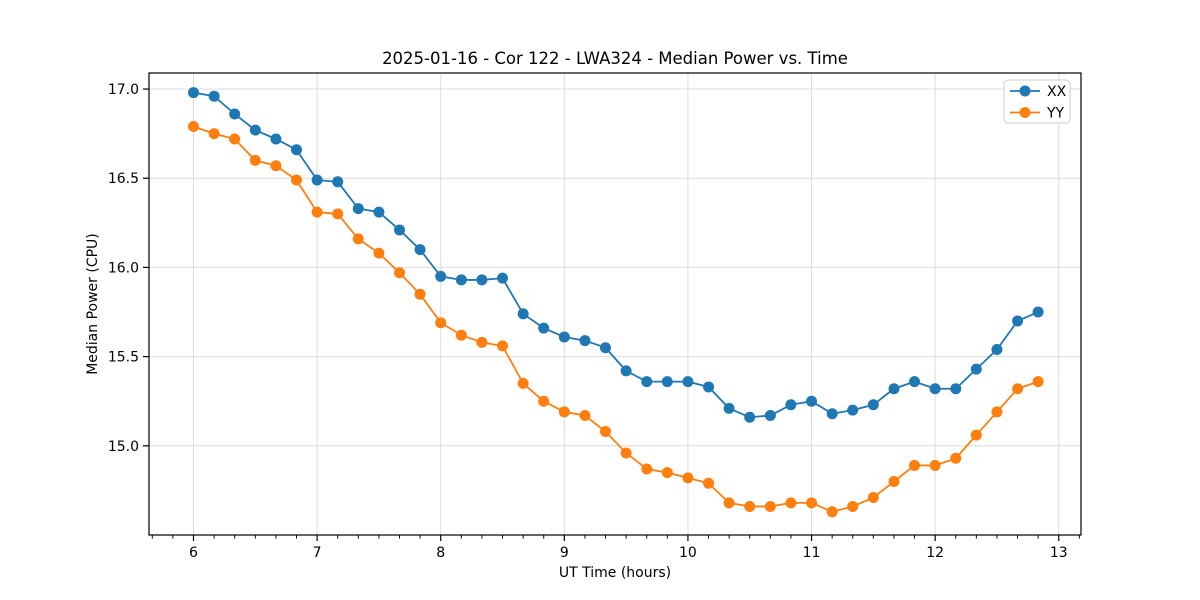 This screenshot has width=1200, height=600. Describe the element at coordinates (688, 553) in the screenshot. I see `x-tick-label: 10` at that location.